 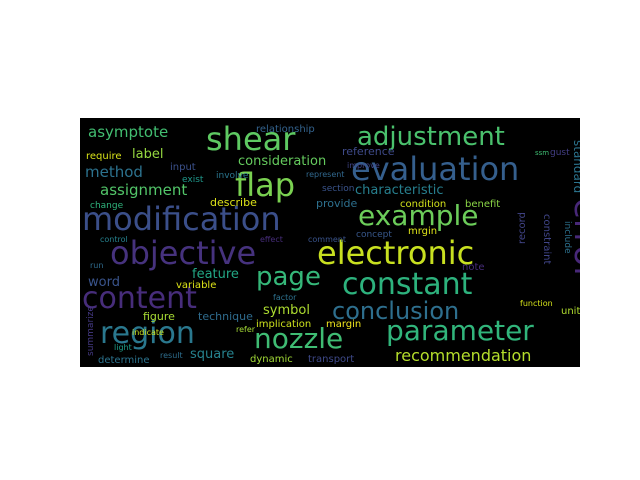 I want to click on word-assignment: assignment, so click(x=143, y=190).